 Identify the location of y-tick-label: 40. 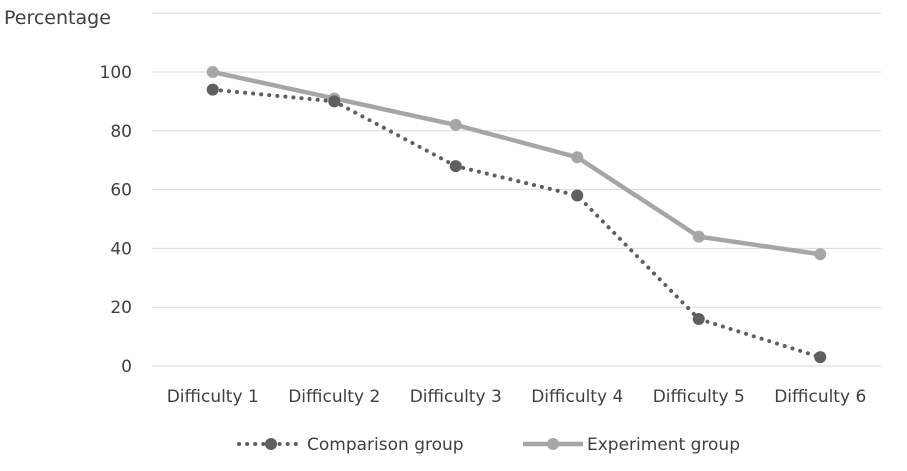
(121, 249).